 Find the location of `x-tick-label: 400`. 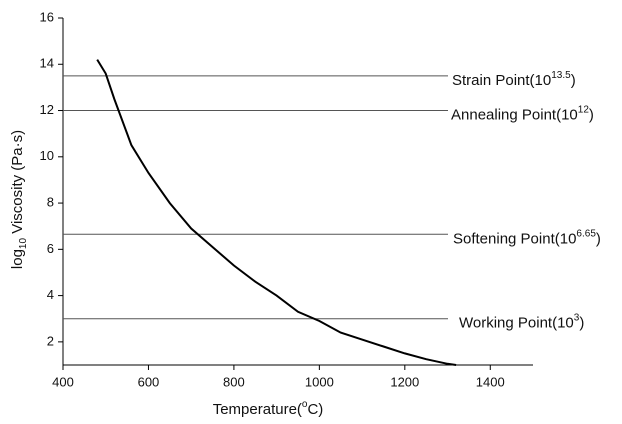

x-tick-label: 400 is located at coordinates (63, 381).